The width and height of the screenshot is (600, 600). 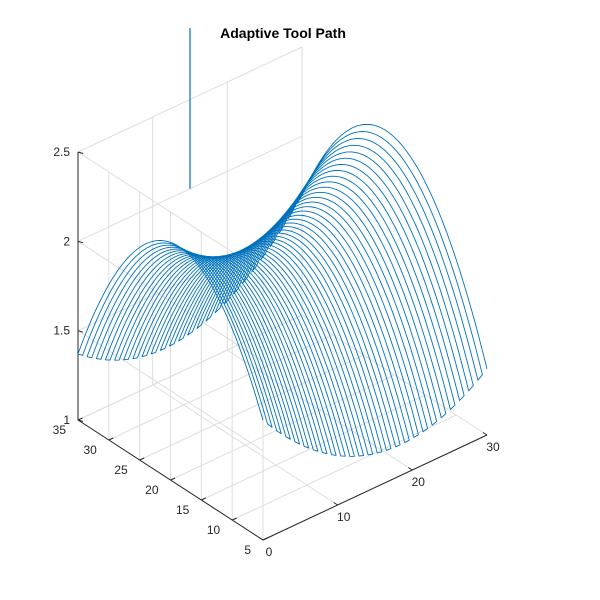 What do you see at coordinates (283, 33) in the screenshot?
I see `chart-title: Adaptive Tool Path` at bounding box center [283, 33].